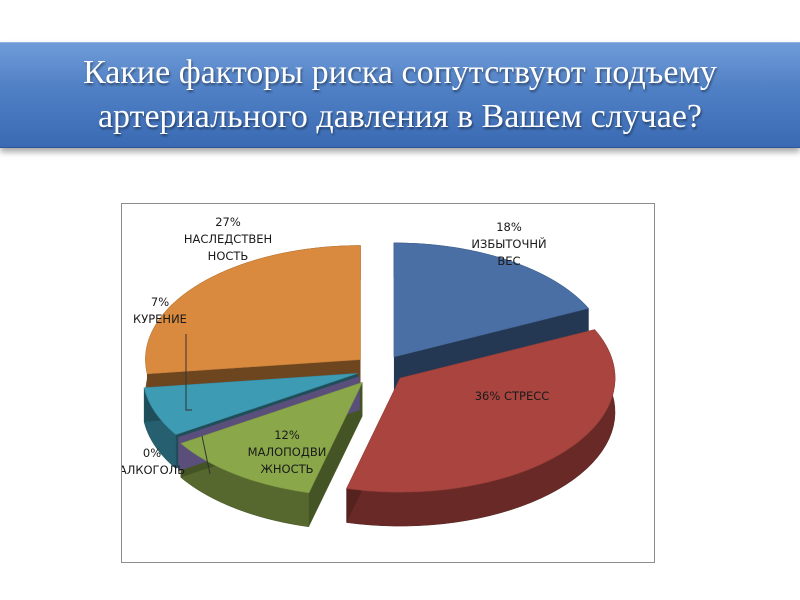 The height and width of the screenshot is (600, 800). What do you see at coordinates (160, 302) in the screenshot?
I see `label-4-line-0: 7%` at bounding box center [160, 302].